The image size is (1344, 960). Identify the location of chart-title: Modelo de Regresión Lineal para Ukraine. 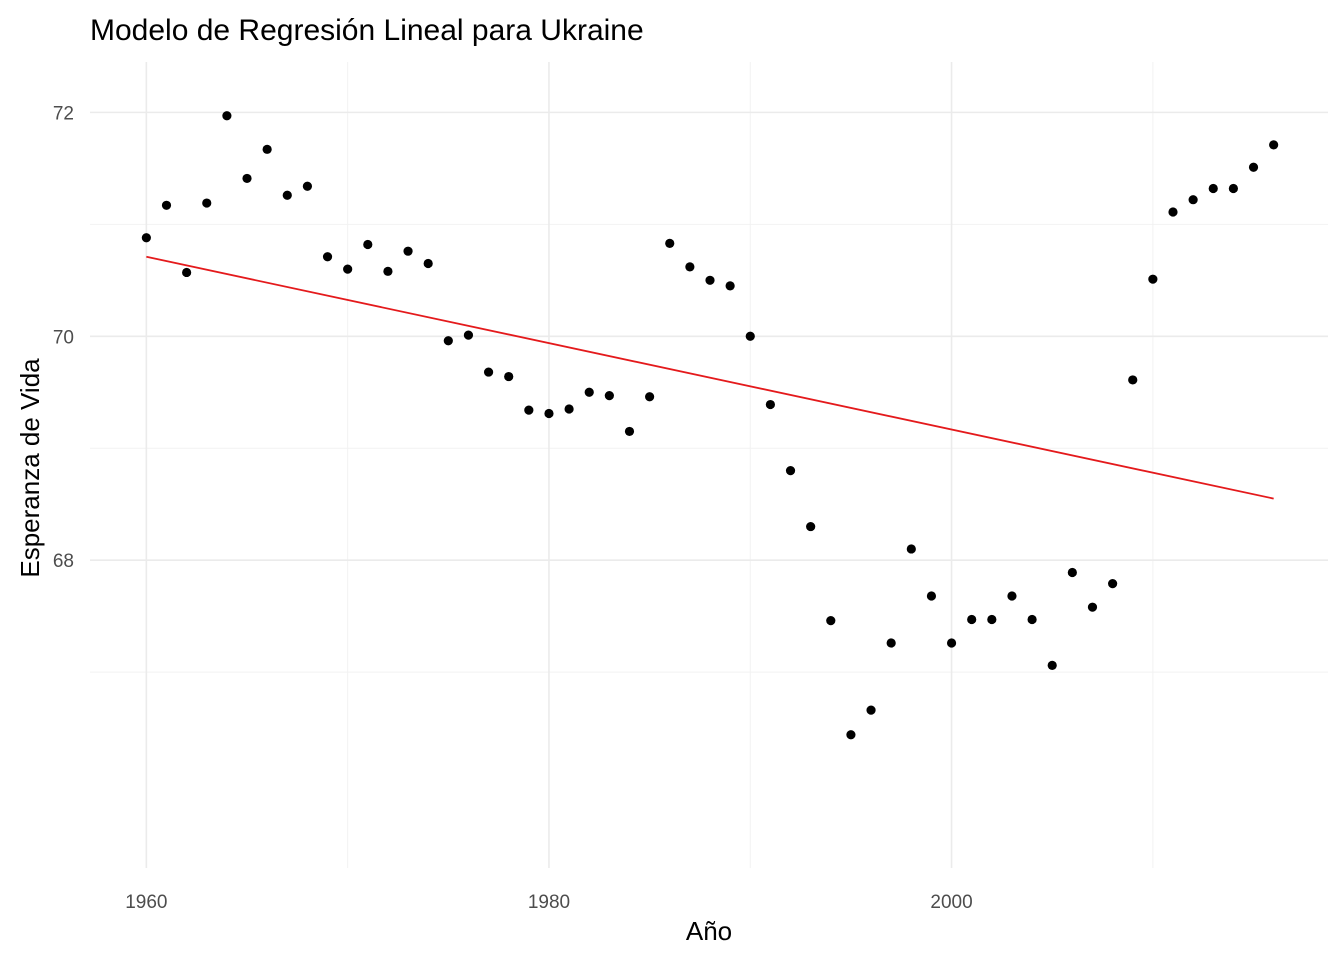
(367, 30).